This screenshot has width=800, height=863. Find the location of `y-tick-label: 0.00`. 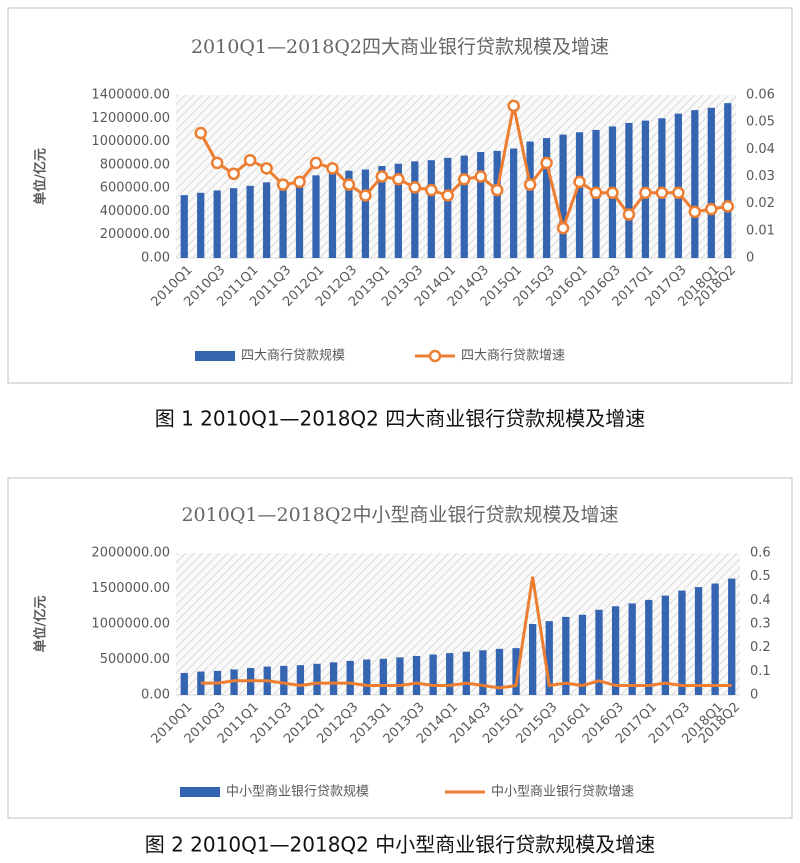

y-tick-label: 0.00 is located at coordinates (155, 695).